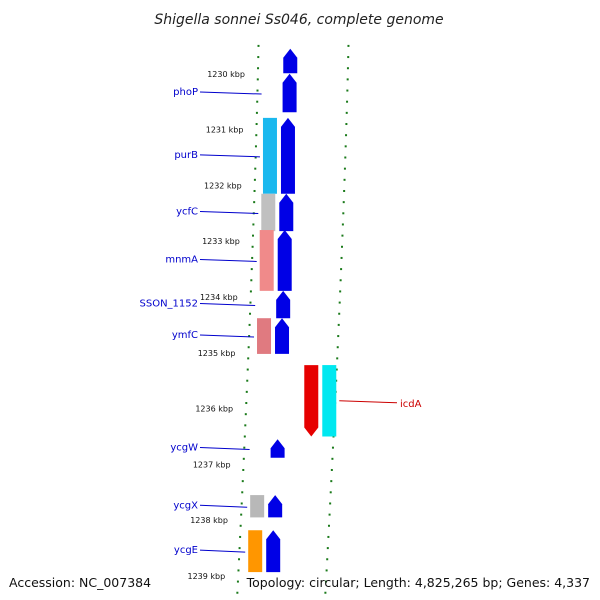  What do you see at coordinates (185, 505) in the screenshot?
I see `gene-label: ycgX` at bounding box center [185, 505].